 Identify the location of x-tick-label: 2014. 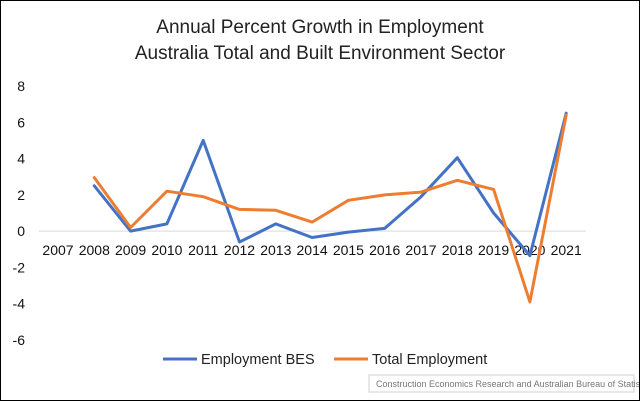
(312, 250).